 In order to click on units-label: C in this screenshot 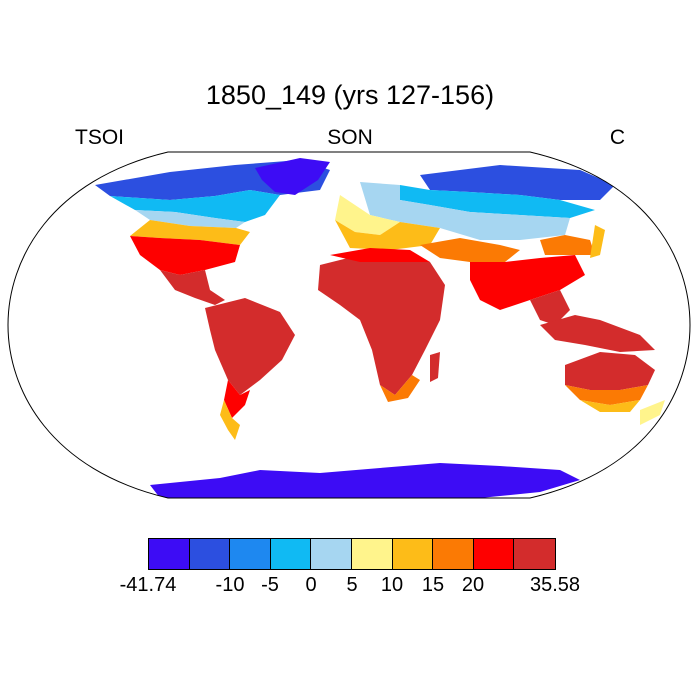, I will do `click(617, 137)`.